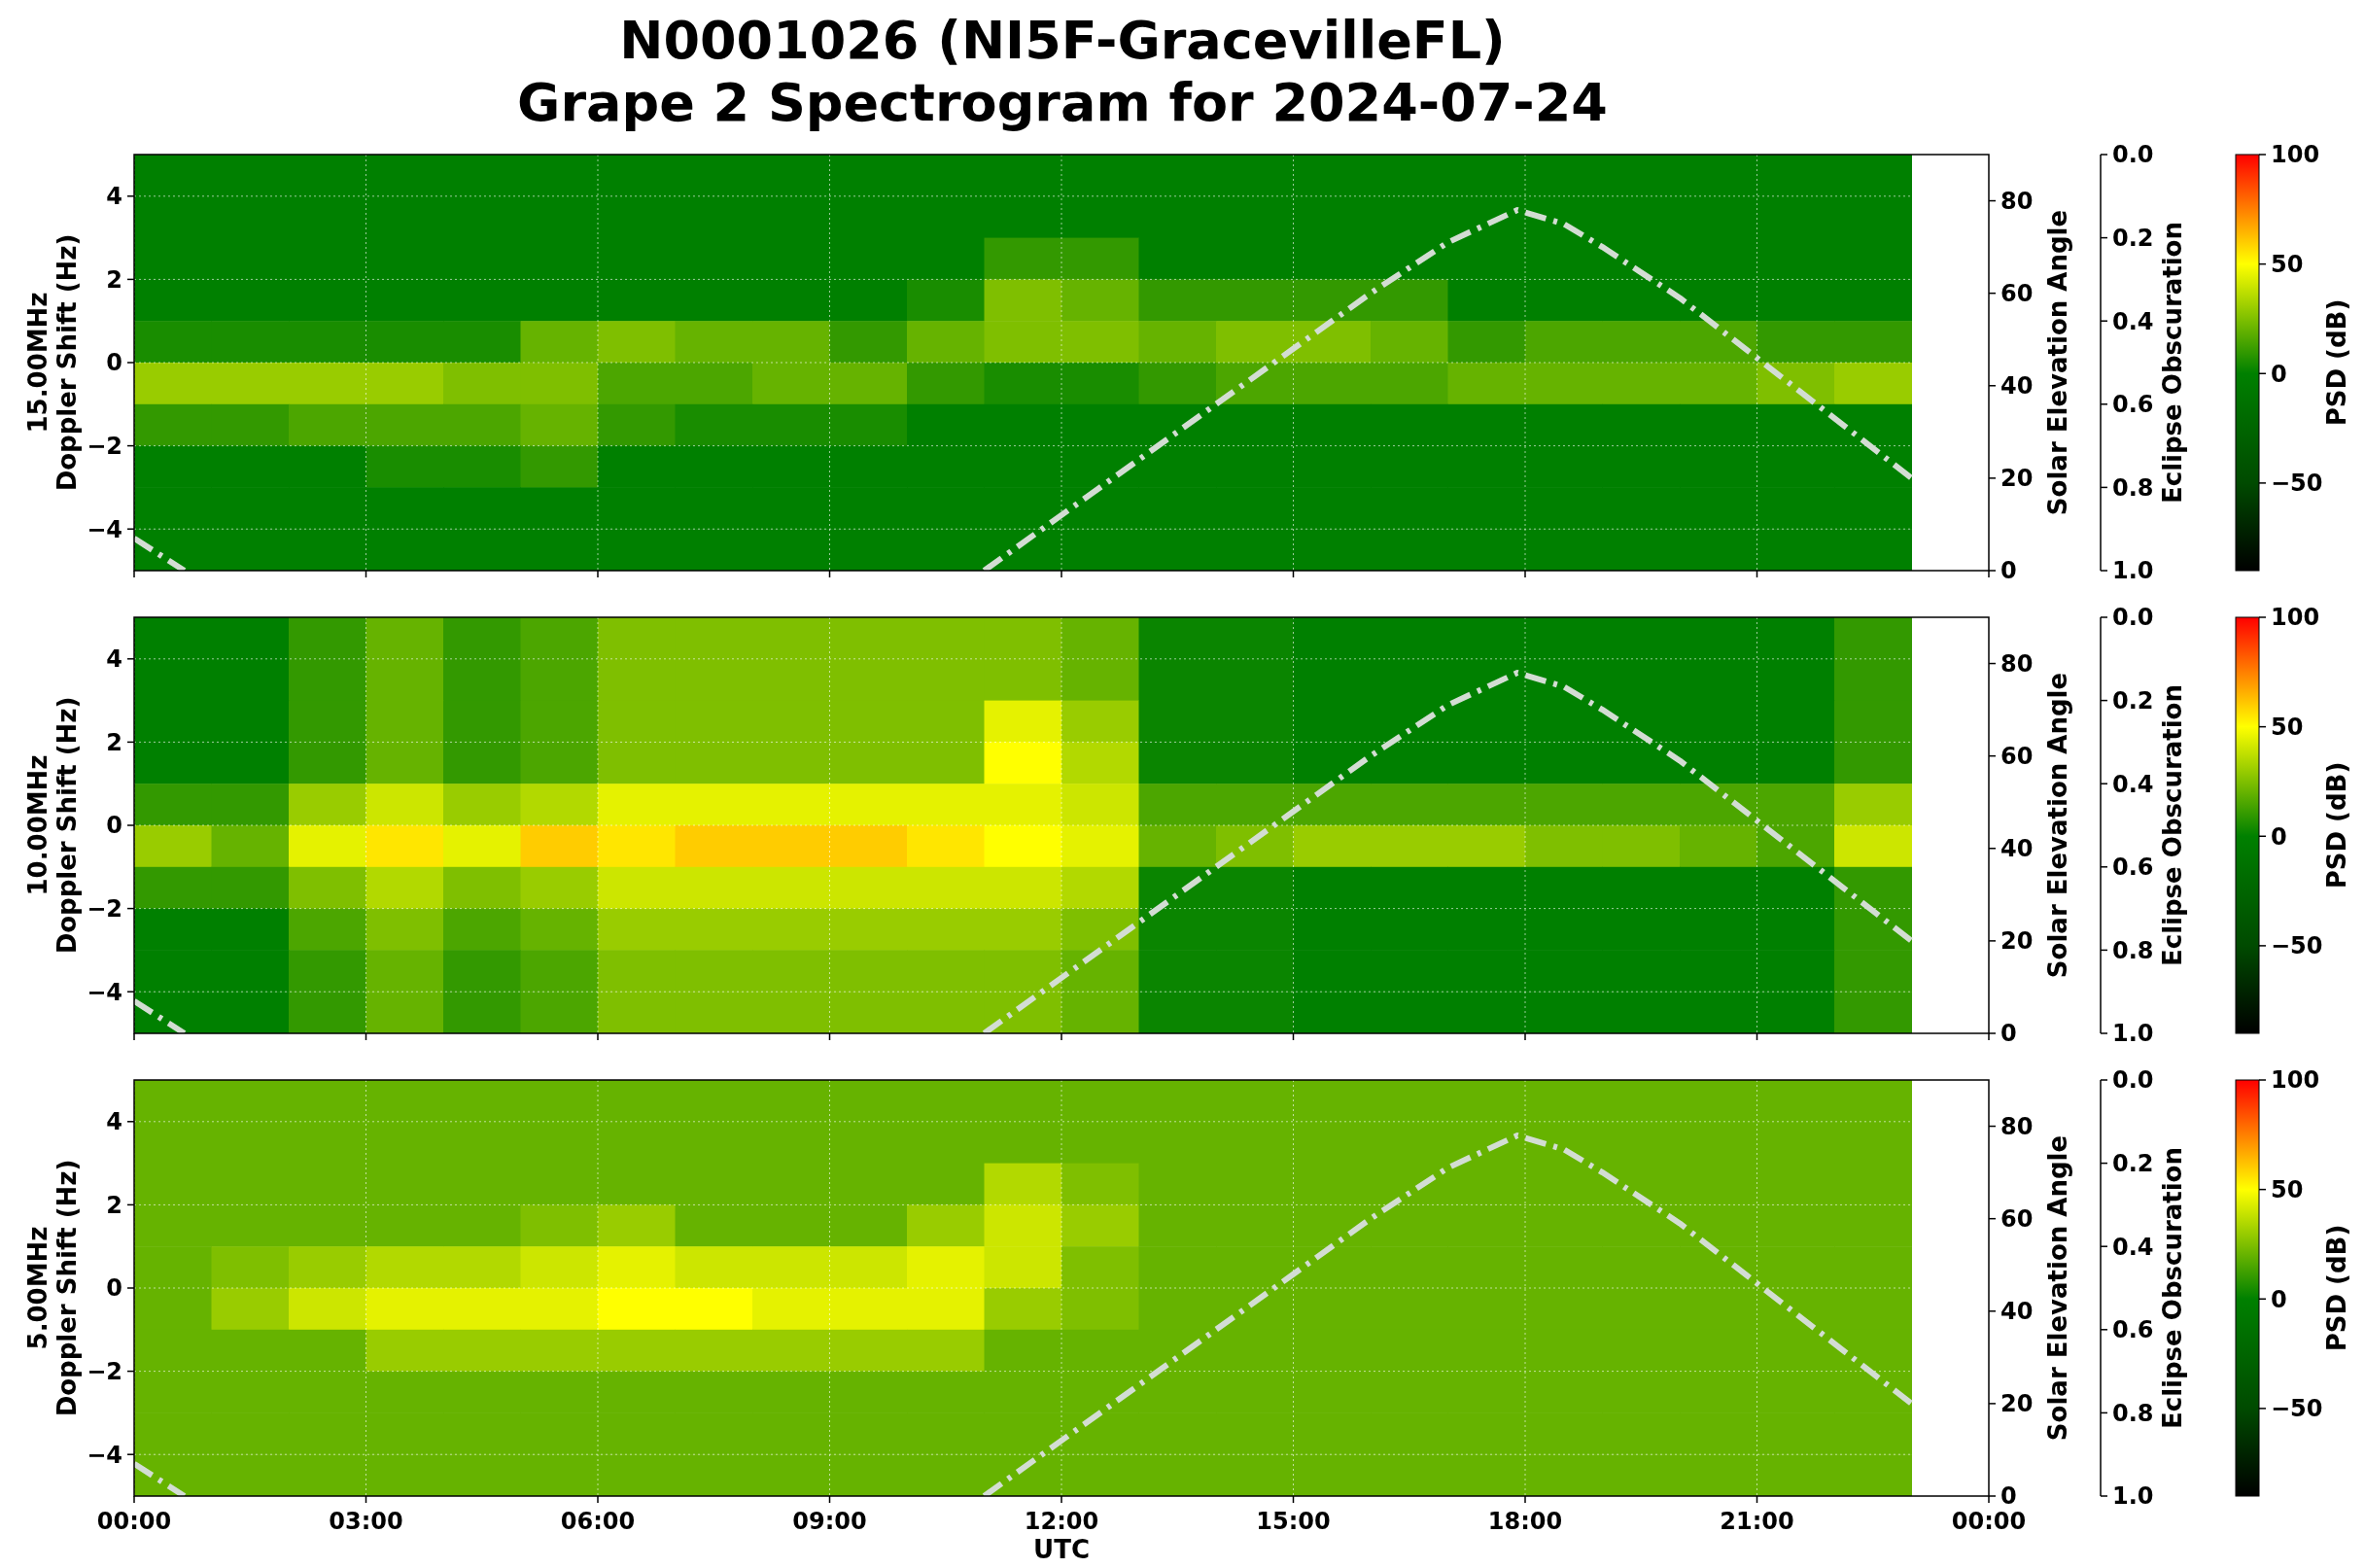  I want to click on x-tick-label: 15:00, so click(1293, 1521).